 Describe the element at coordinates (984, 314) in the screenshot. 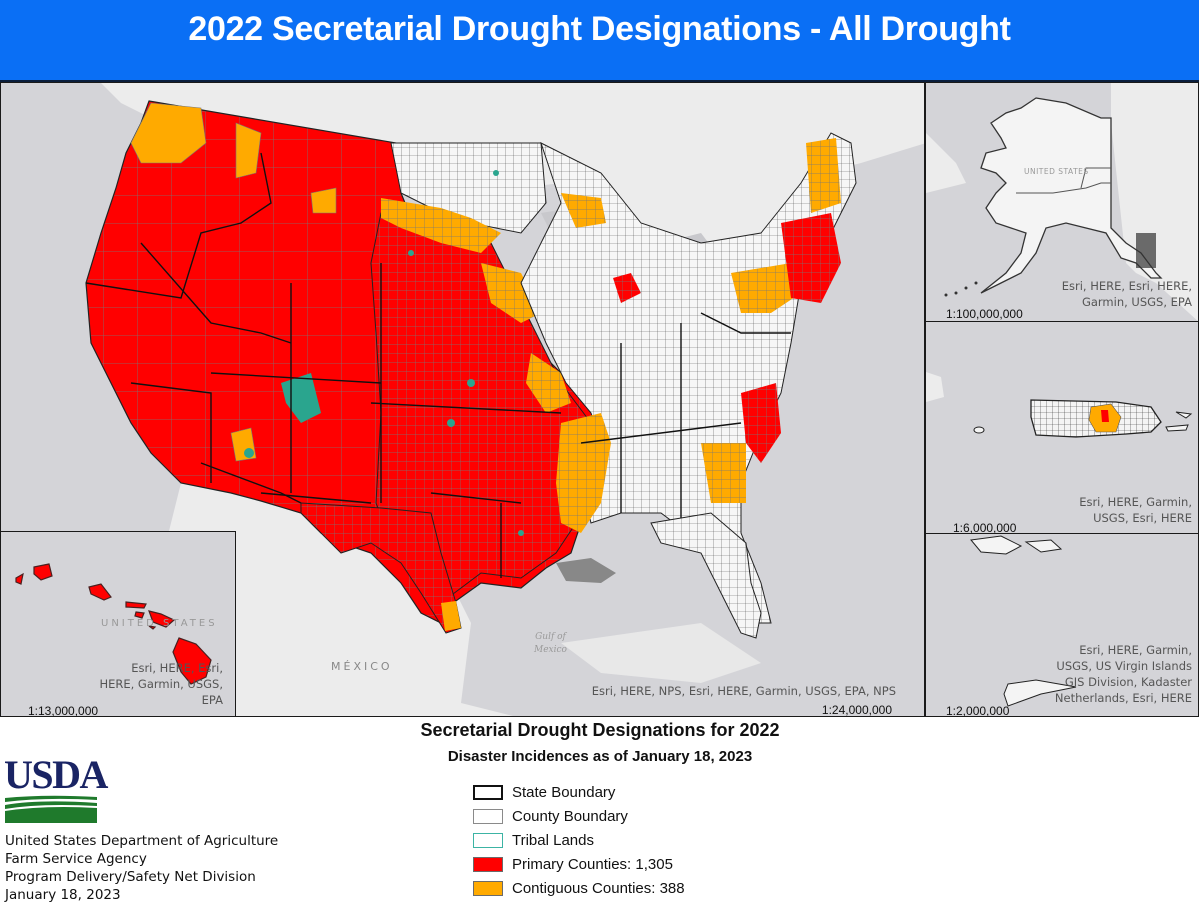

I see `alaska-scale: 1:100,000,000` at that location.